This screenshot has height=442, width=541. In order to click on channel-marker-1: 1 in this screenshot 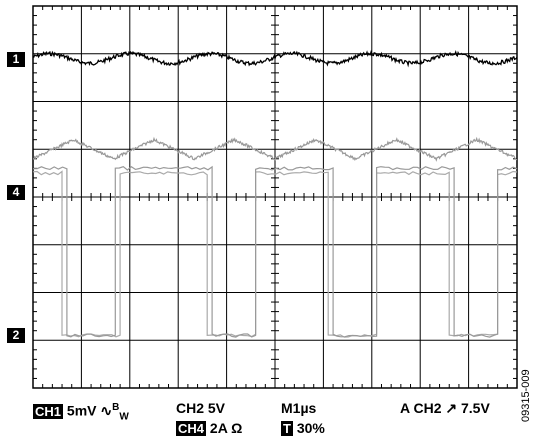, I will do `click(16, 59)`.